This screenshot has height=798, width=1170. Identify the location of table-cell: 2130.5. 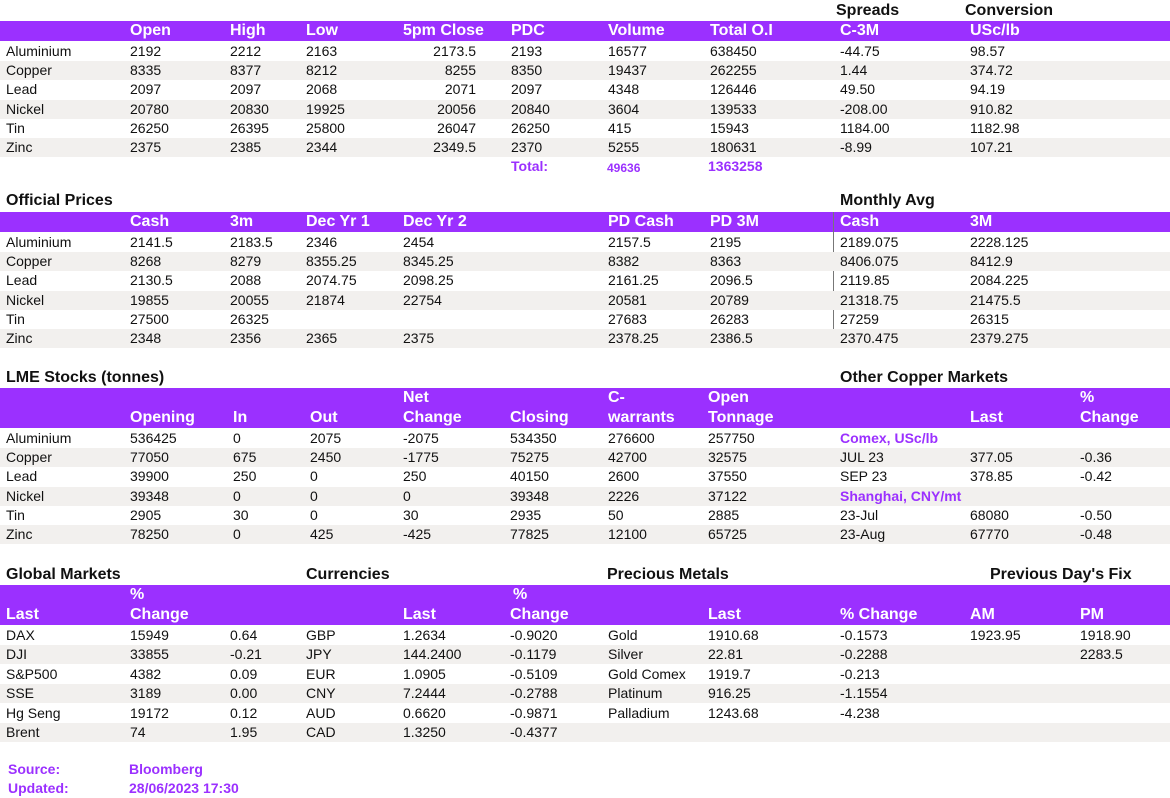
(151, 280).